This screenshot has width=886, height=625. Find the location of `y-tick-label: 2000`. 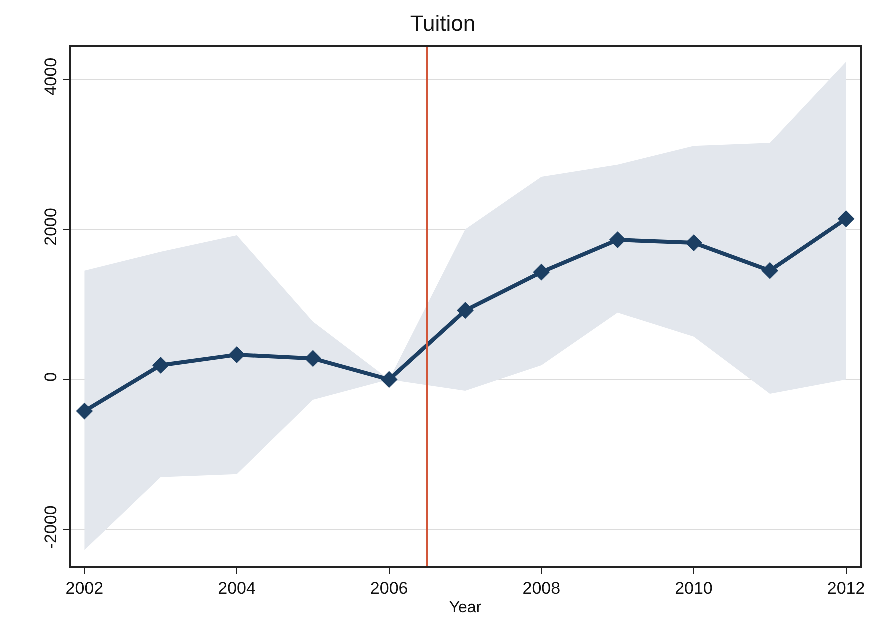

y-tick-label: 2000 is located at coordinates (50, 227).